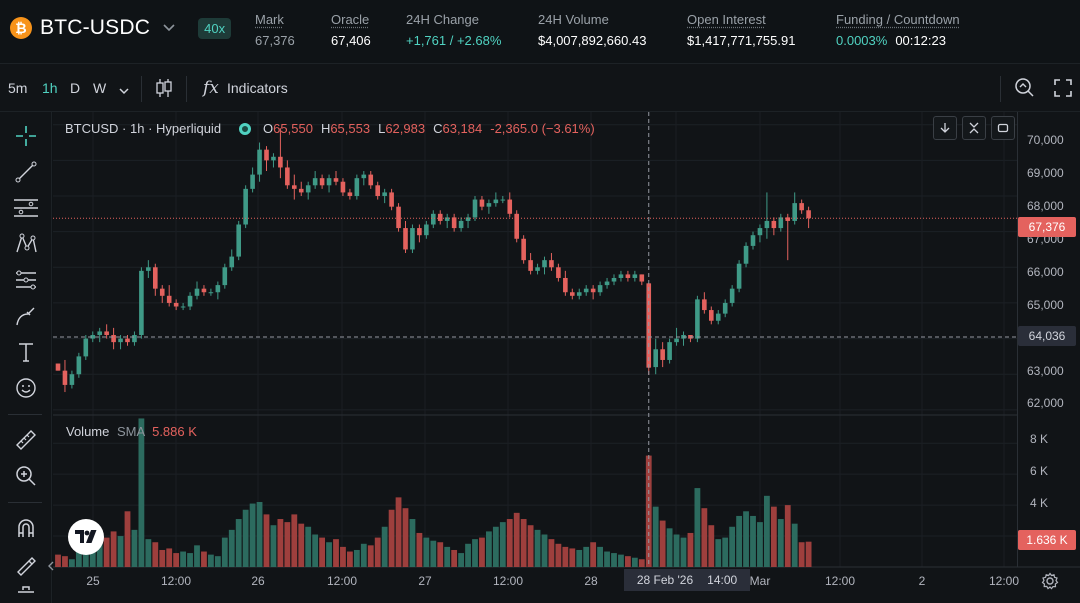 This screenshot has height=603, width=1080. Describe the element at coordinates (438, 128) in the screenshot. I see `legend-c-label: C` at that location.